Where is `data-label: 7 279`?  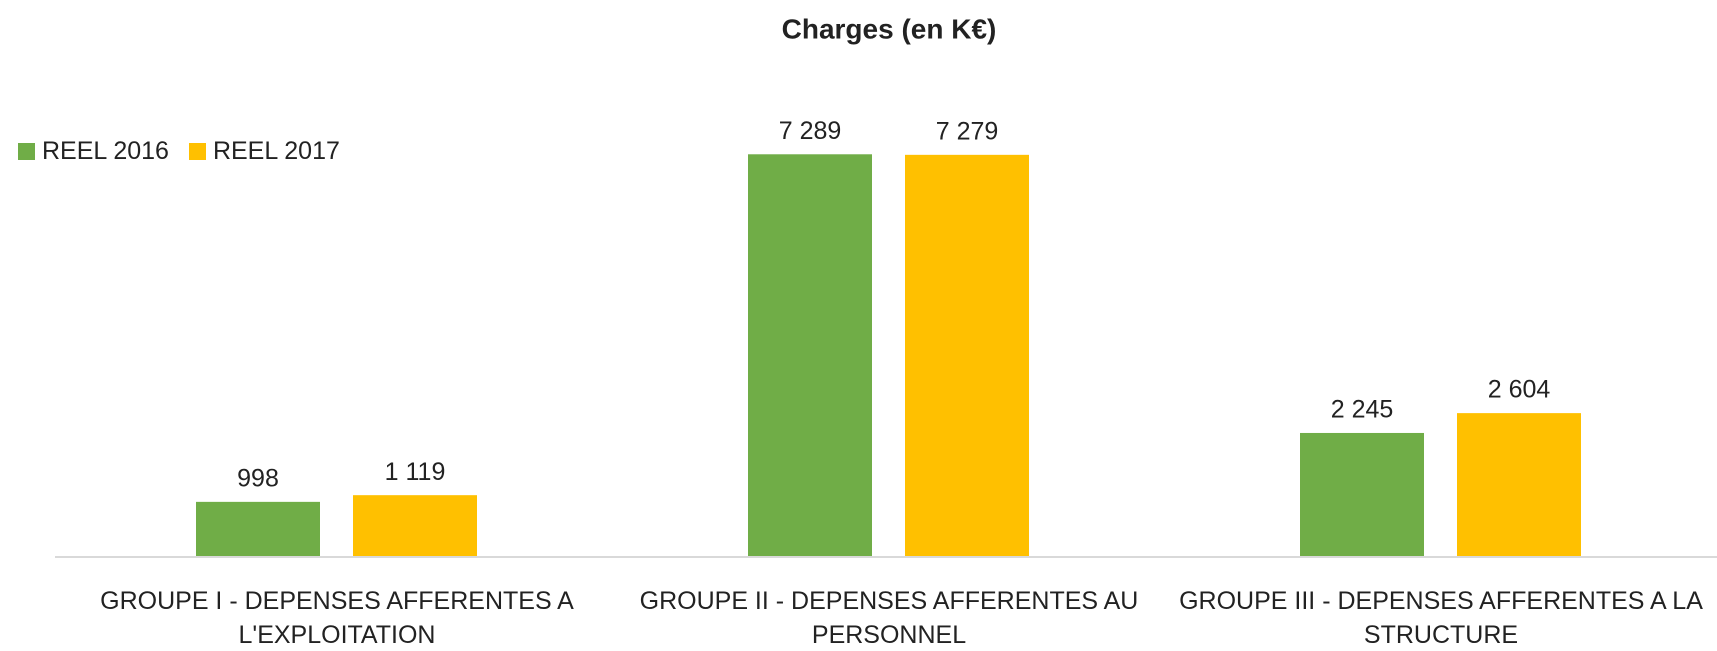
data-label: 7 279 is located at coordinates (967, 131).